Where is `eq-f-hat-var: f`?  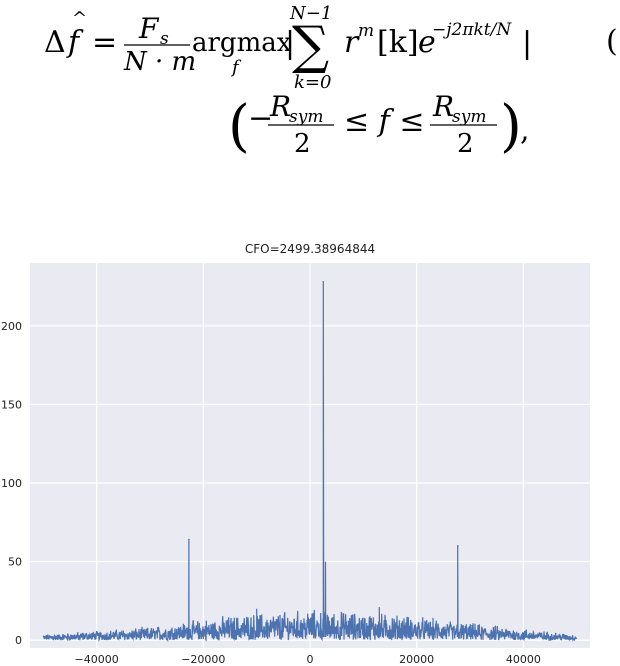
eq-f-hat-var: f is located at coordinates (75, 42).